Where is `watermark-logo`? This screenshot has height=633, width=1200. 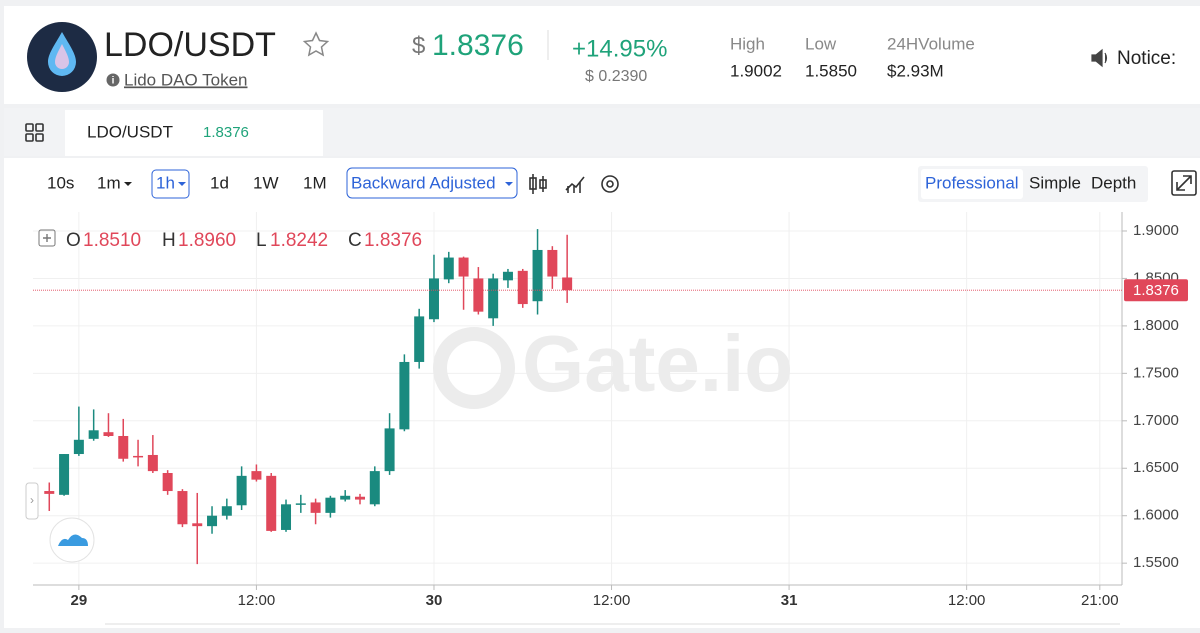
watermark-logo is located at coordinates (474, 368).